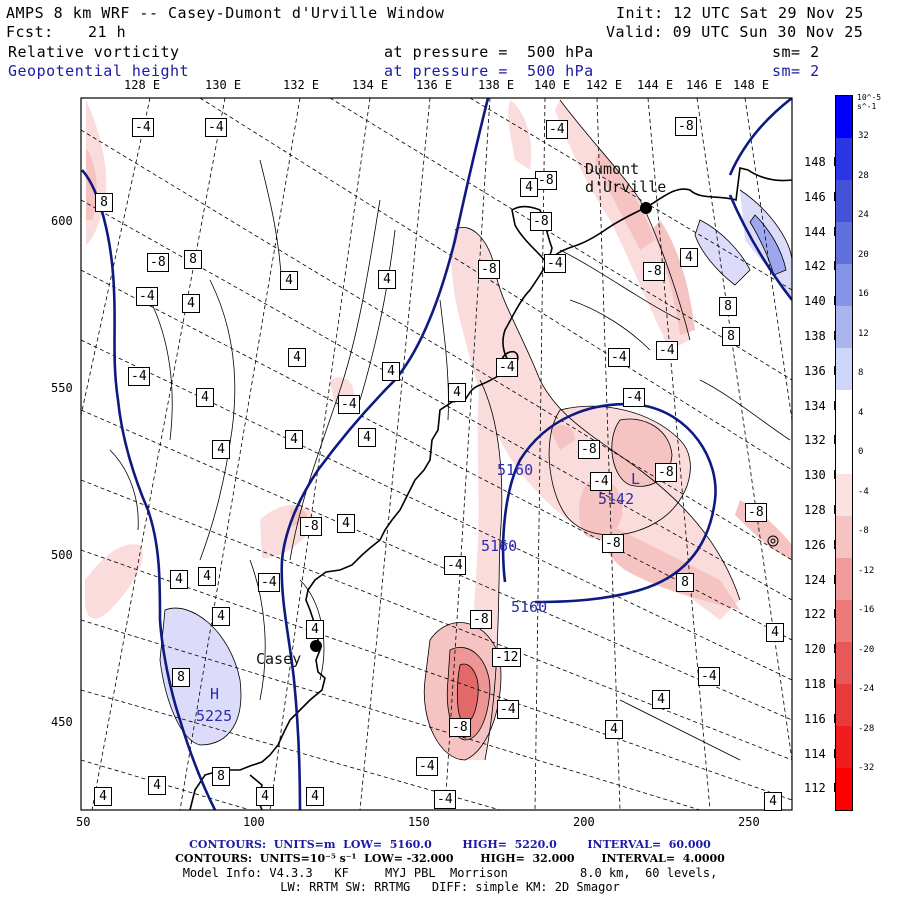 This screenshot has width=900, height=900. Describe the element at coordinates (796, 52) in the screenshot. I see `field1-smoothing: sm= 2` at that location.